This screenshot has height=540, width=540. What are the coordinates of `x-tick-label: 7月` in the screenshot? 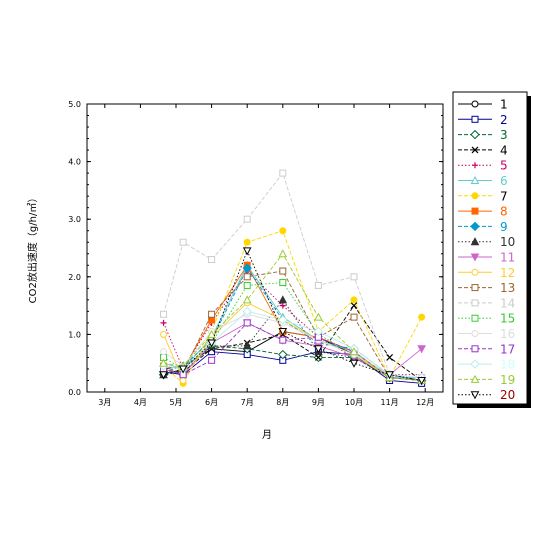 It's located at (247, 402).